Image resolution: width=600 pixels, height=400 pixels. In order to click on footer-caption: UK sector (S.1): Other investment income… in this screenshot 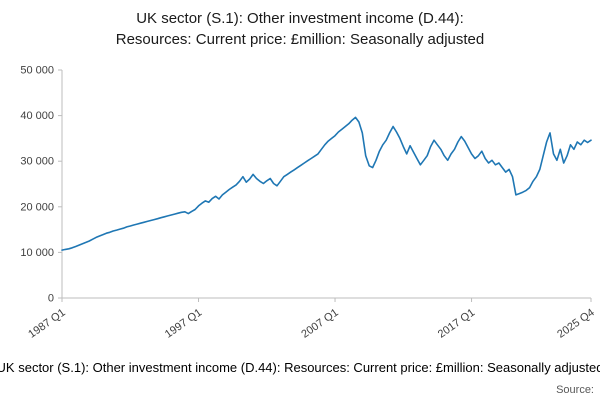, I will do `click(300, 367)`.